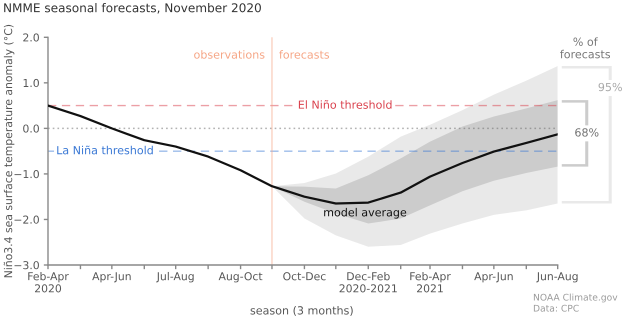  What do you see at coordinates (345, 104) in the screenshot?
I see `ref-line-label: El Niño threshold` at bounding box center [345, 104].